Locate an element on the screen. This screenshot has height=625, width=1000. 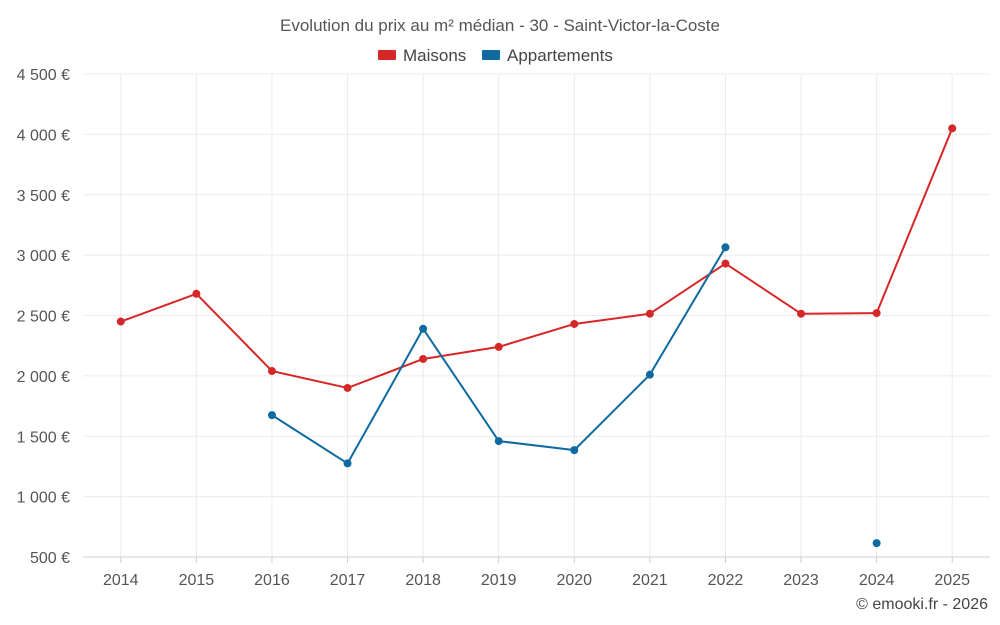
x-tick-label: 2024 is located at coordinates (877, 580).